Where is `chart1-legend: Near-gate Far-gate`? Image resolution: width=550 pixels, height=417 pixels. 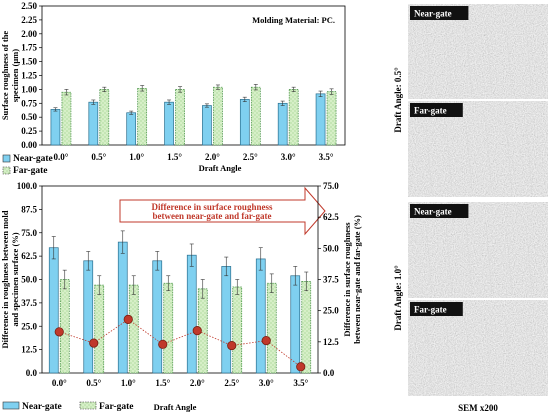 chart1-legend: Near-gate Far-gate is located at coordinates (27, 165).